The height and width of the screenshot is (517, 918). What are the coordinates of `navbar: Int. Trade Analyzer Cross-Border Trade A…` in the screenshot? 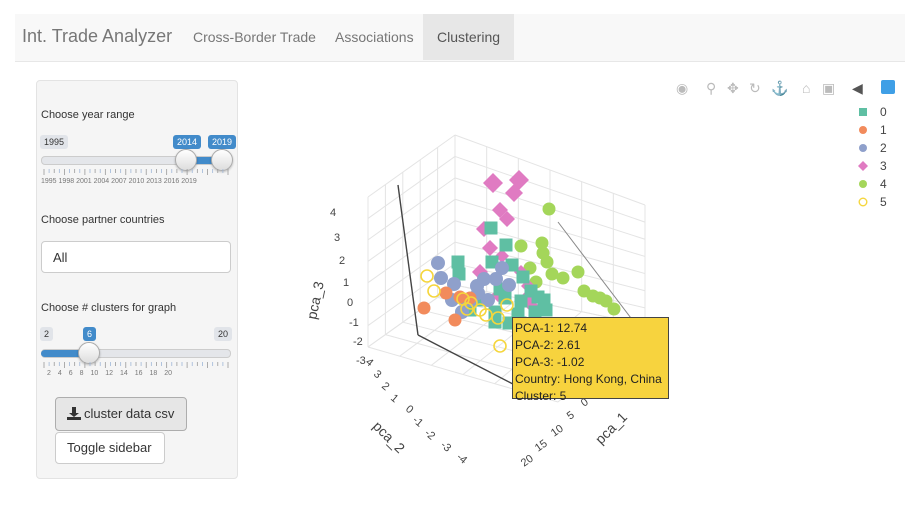 It's located at (460, 38).